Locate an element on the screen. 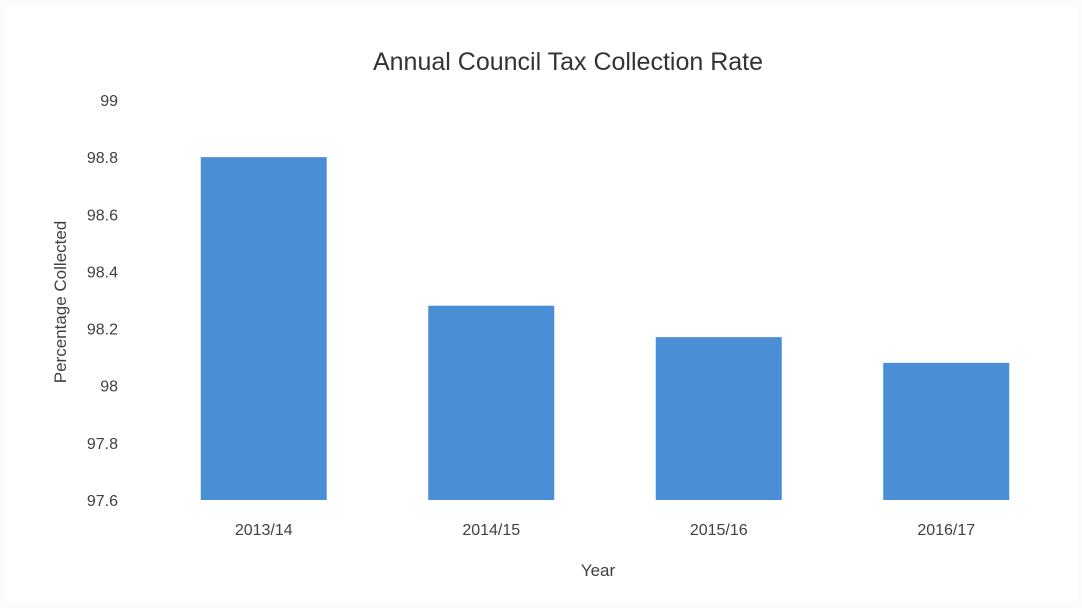  y-tick-label: 98.8 is located at coordinates (102, 158).